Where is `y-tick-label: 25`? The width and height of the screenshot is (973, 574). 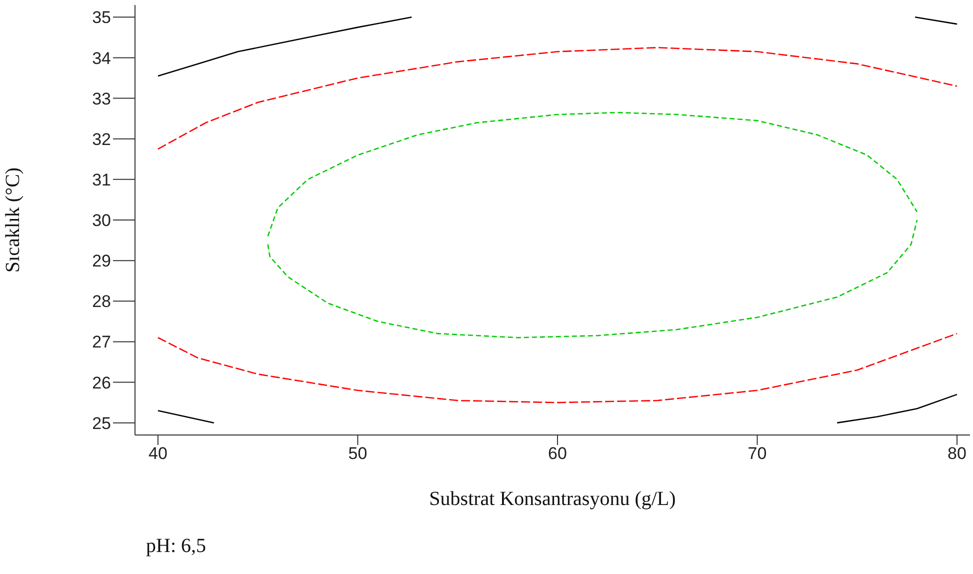 y-tick-label: 25 is located at coordinates (101, 423).